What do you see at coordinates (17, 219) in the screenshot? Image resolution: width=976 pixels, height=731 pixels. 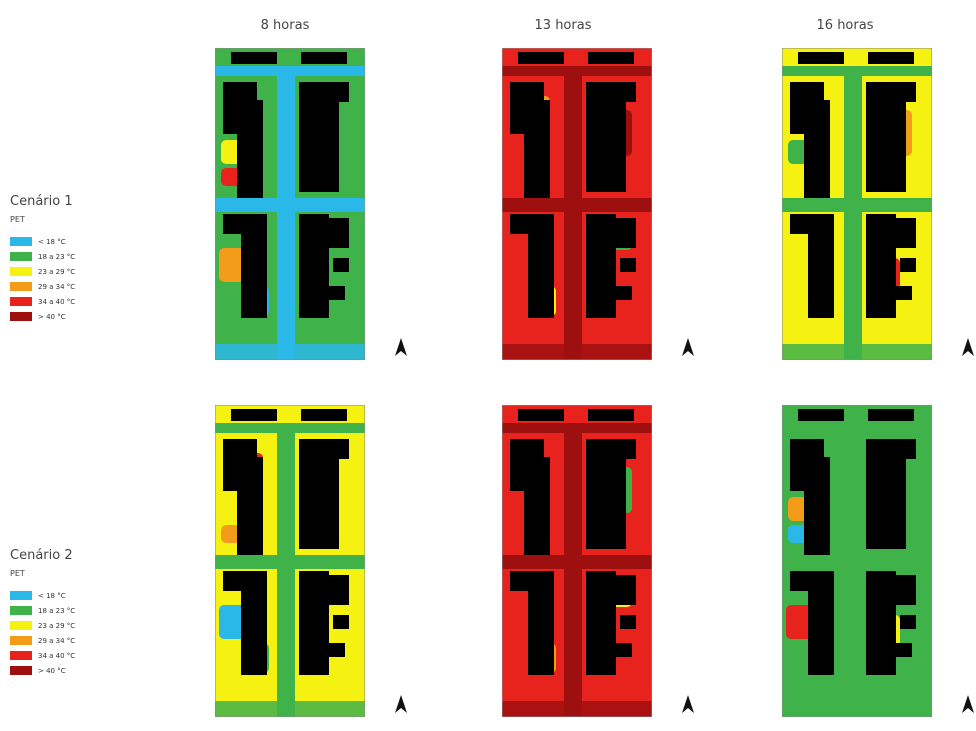 I see `scenario-1-index-label: PET` at bounding box center [17, 219].